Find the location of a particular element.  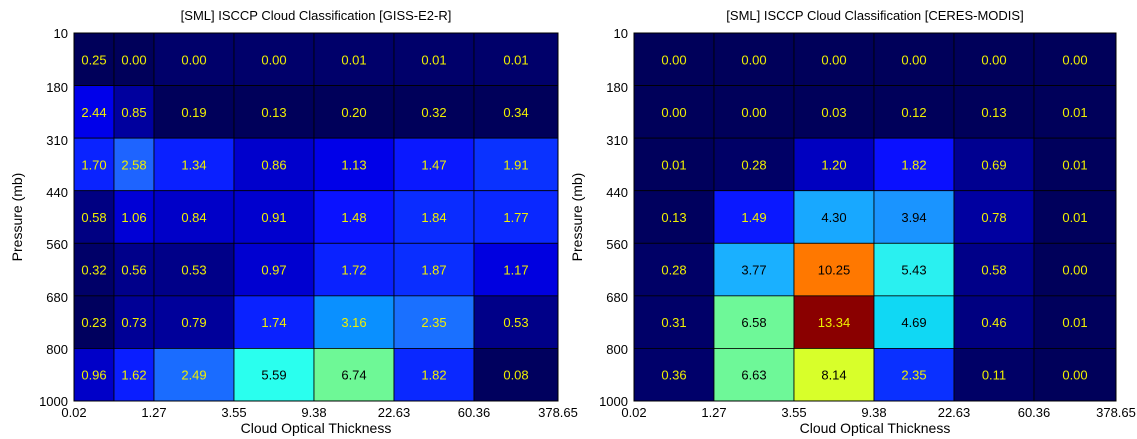

cell-value-label: 10.25 is located at coordinates (834, 270).